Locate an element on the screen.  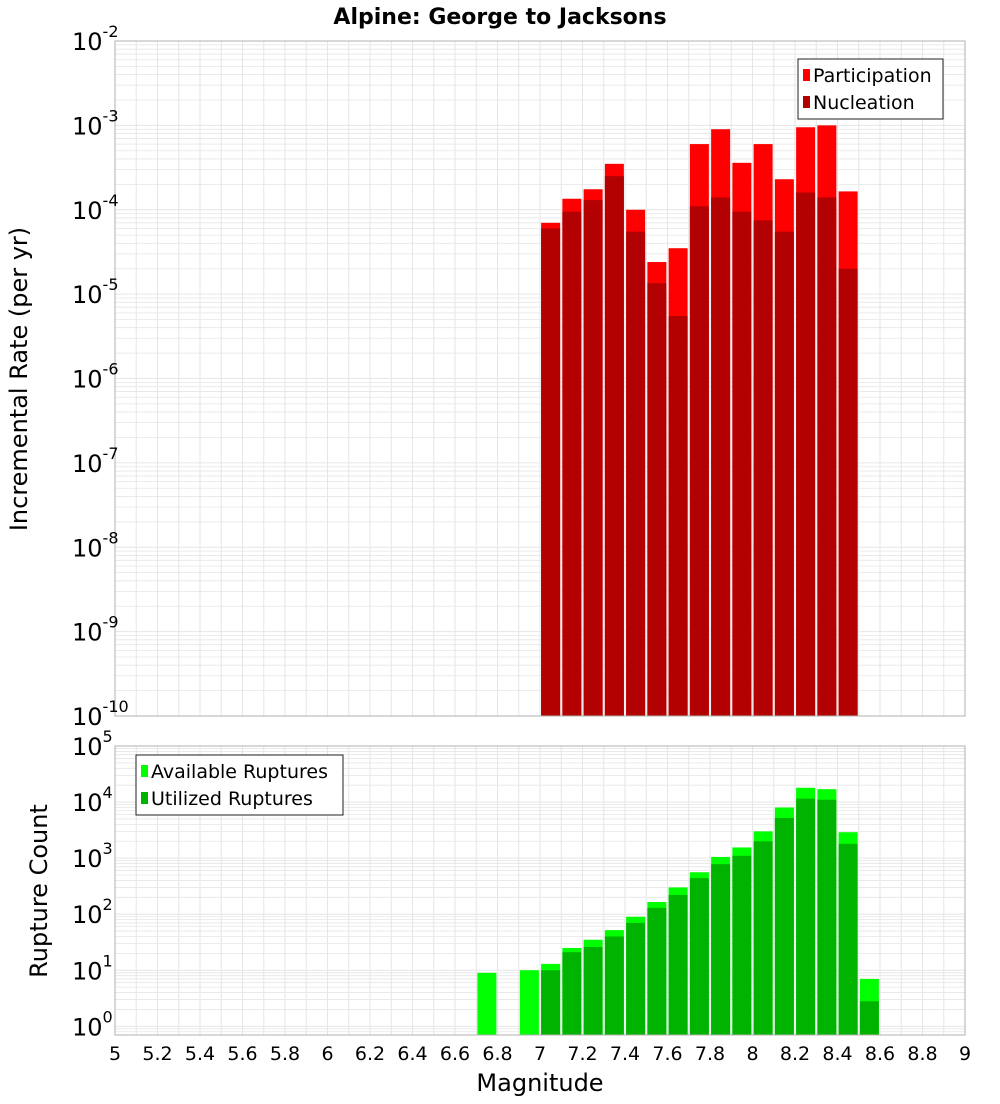
top-y-tick-exponent: -6 is located at coordinates (111, 369).